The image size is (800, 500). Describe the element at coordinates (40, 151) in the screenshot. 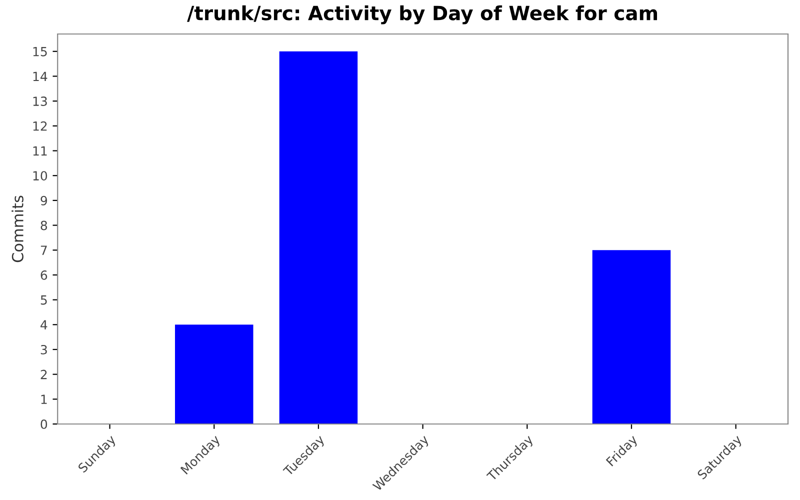

I see `y-tick-label: 11` at that location.